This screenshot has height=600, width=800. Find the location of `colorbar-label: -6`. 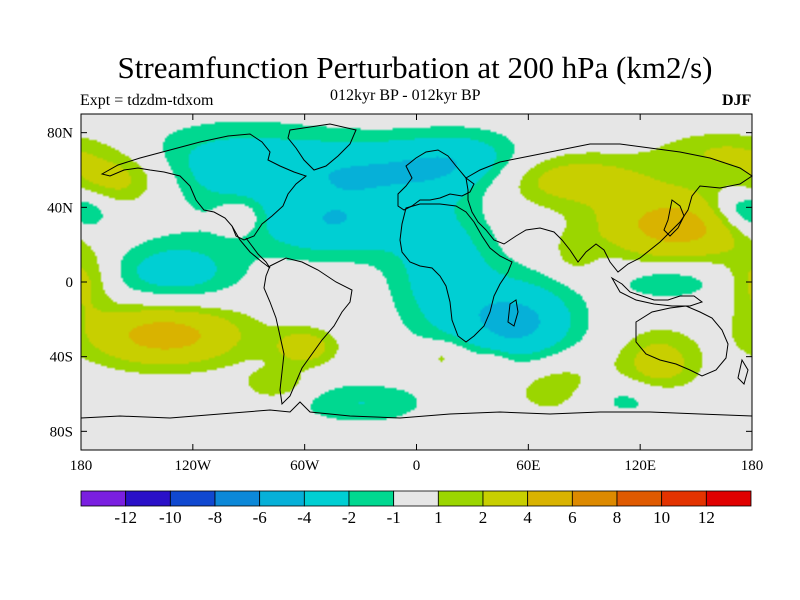

colorbar-label: -6 is located at coordinates (260, 517).